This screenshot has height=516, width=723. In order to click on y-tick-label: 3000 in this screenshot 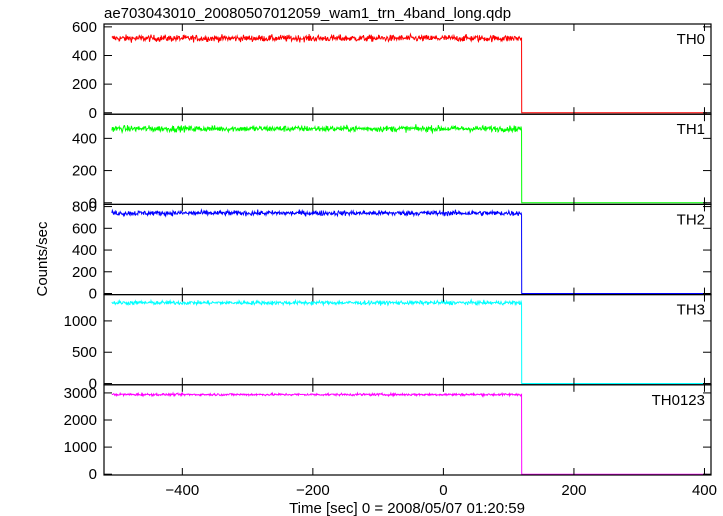, I will do `click(80, 393)`.